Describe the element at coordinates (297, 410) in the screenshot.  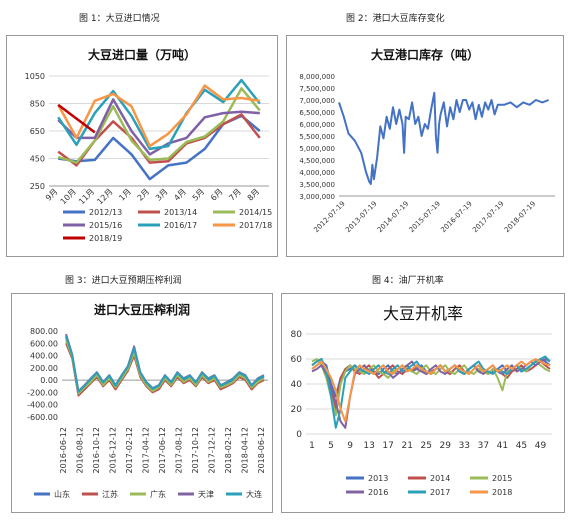
I see `y-tick-label: 20` at that location.